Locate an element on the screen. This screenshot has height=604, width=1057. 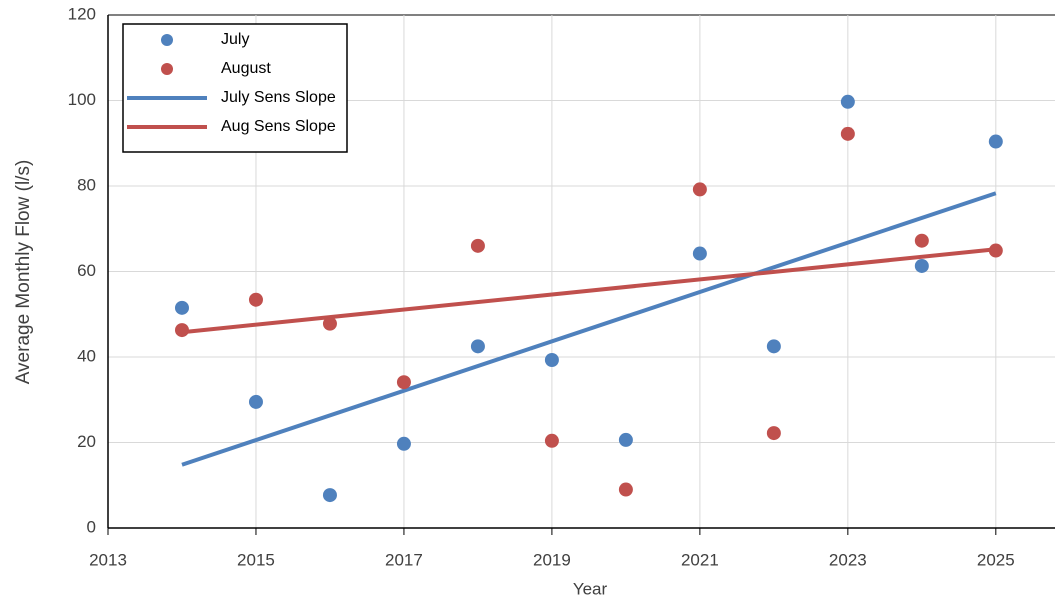
x-tick-label: 2021 is located at coordinates (700, 559).